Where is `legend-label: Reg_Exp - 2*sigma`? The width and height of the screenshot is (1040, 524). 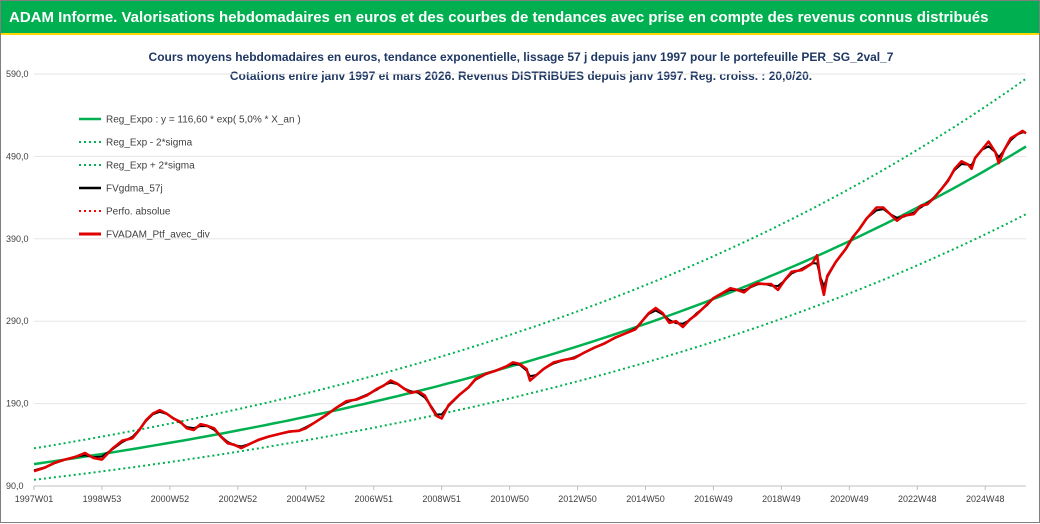 legend-label: Reg_Exp - 2*sigma is located at coordinates (149, 143).